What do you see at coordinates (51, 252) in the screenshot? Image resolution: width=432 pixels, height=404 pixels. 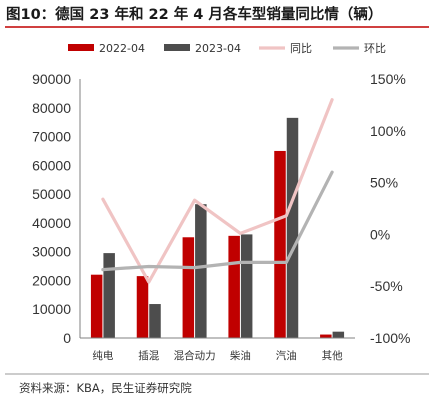 I see `y-left-tick-label: 30000` at bounding box center [51, 252].